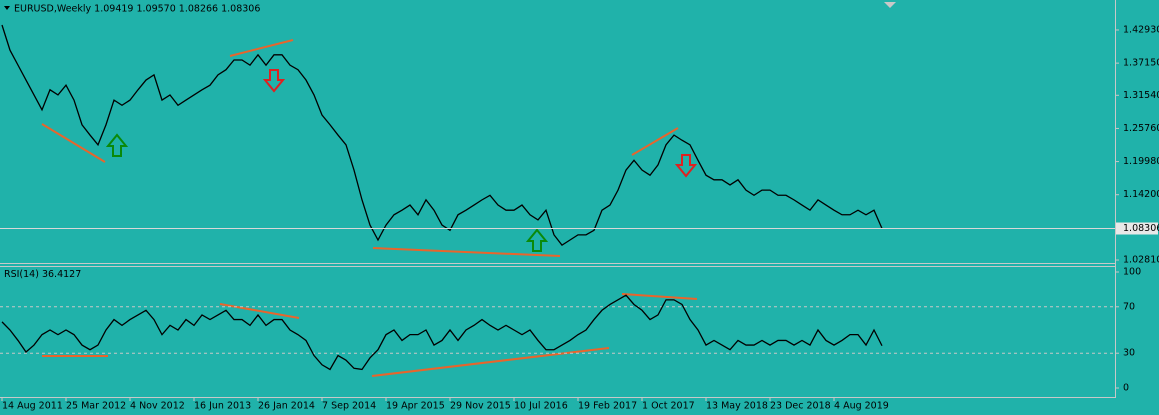 The image size is (1159, 415). What do you see at coordinates (21, 274) in the screenshot?
I see `rsi-name: RSI(14)` at bounding box center [21, 274].